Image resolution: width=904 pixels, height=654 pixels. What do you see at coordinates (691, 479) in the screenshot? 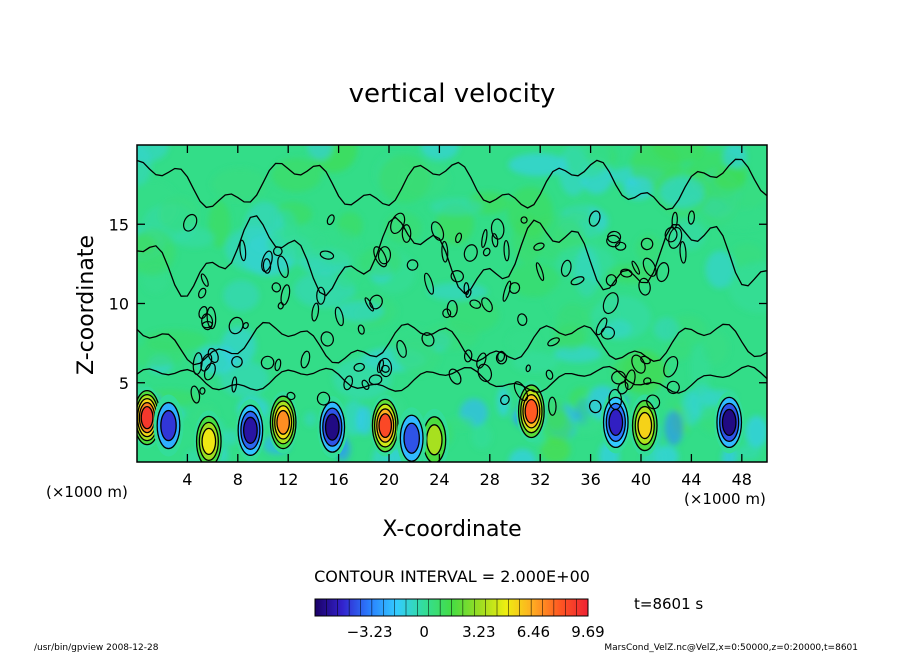
I see `x-tick-label: 44` at bounding box center [691, 479].